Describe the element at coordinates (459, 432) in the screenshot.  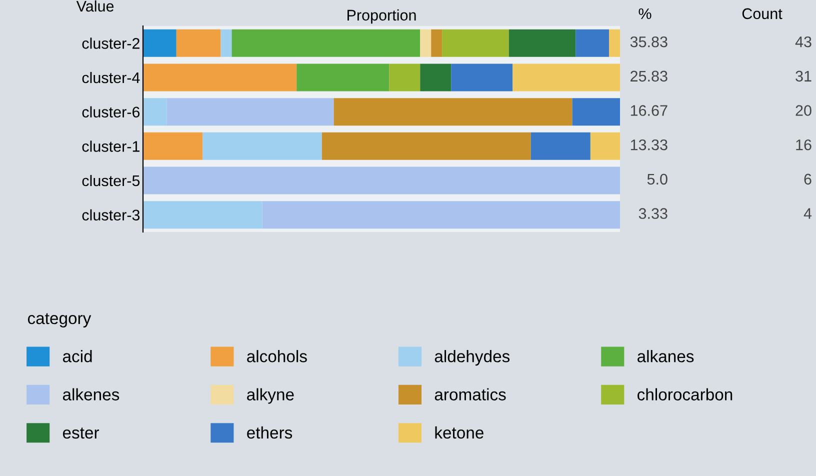
I see `legend-label: ketone` at that location.